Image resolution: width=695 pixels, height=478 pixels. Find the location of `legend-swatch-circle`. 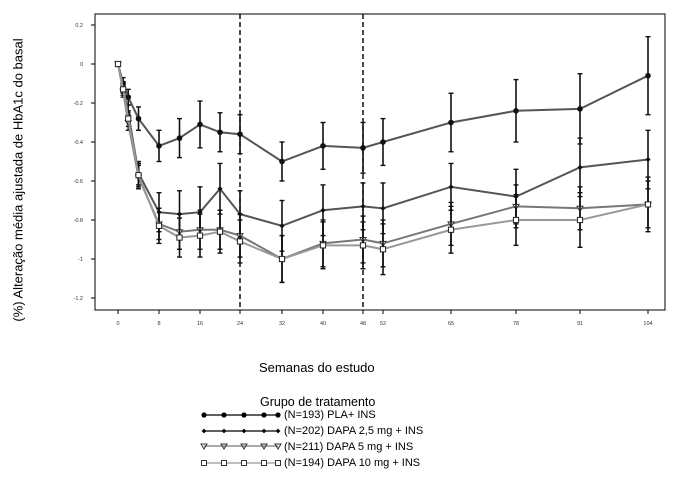

legend-swatch-circle is located at coordinates (241, 415).